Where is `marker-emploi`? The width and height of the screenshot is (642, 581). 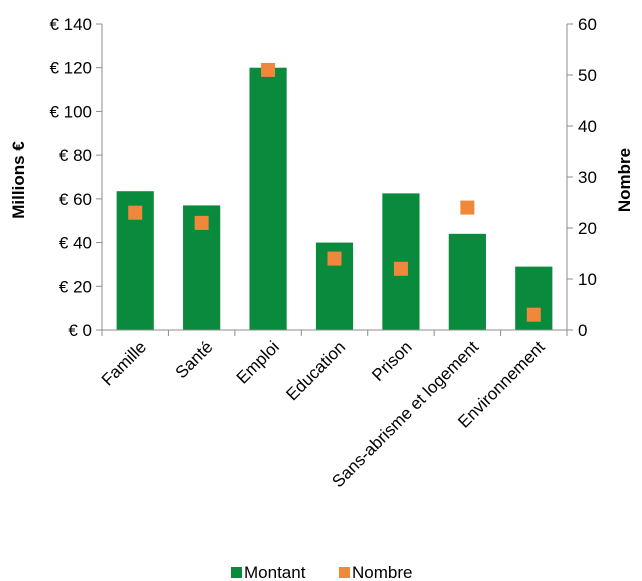 marker-emploi is located at coordinates (268, 69).